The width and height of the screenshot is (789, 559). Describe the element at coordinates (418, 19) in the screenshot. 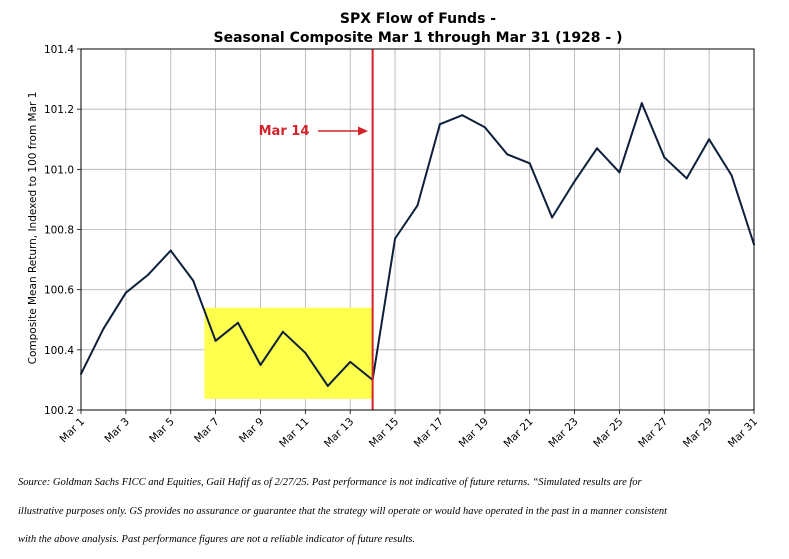

I see `chart-title-line1: SPX Flow of Funds -` at that location.